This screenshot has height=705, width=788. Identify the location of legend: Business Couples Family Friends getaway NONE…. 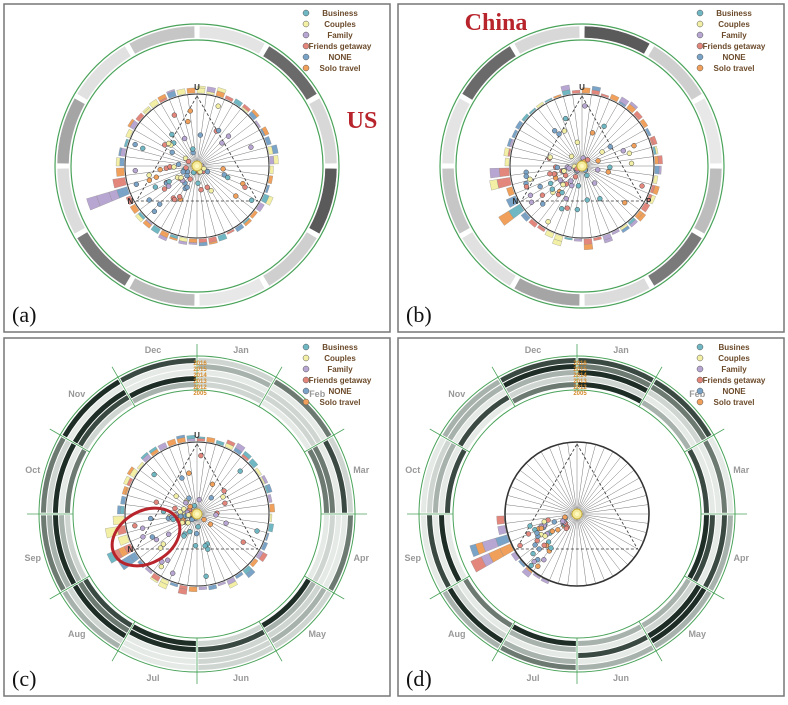
(337, 41).